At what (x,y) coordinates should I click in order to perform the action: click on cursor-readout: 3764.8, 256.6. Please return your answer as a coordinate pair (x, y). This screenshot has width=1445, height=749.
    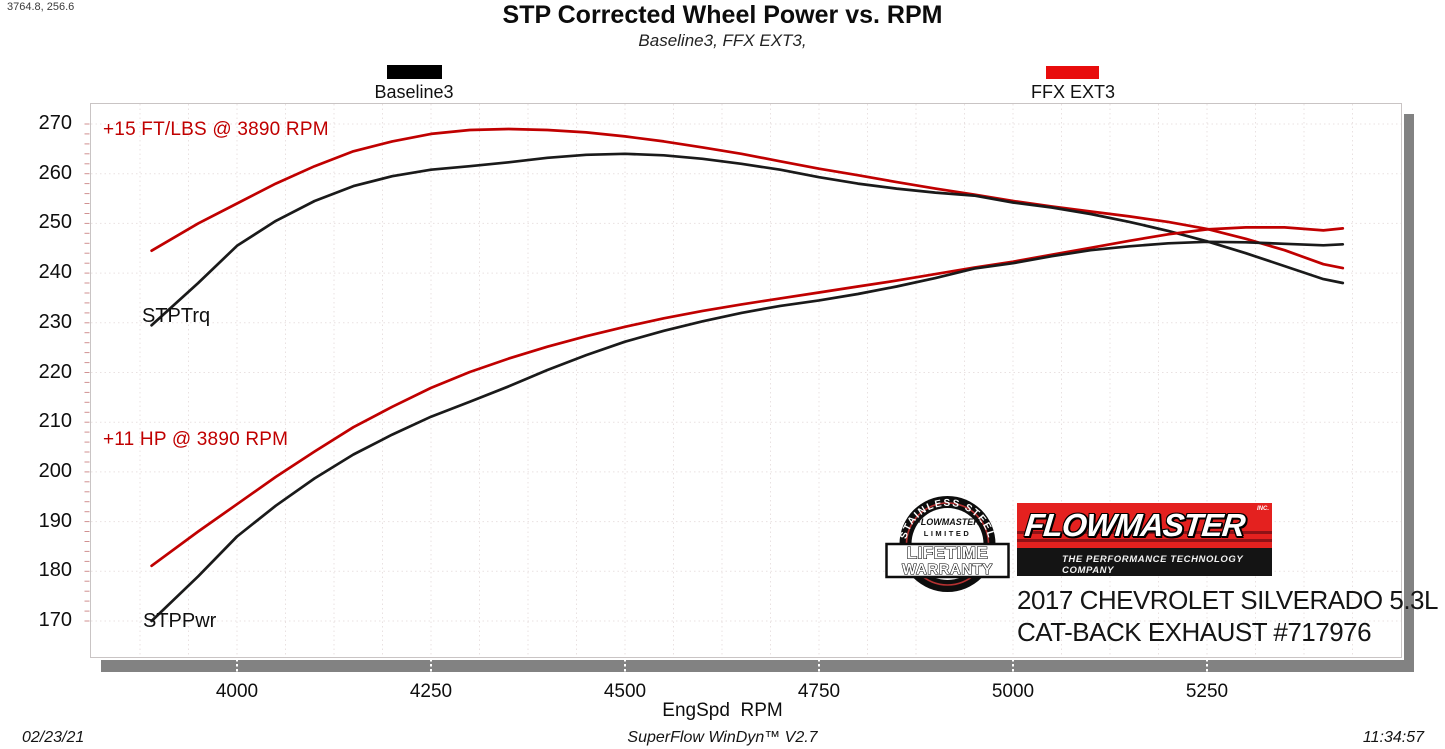
    Looking at the image, I should click on (41, 7).